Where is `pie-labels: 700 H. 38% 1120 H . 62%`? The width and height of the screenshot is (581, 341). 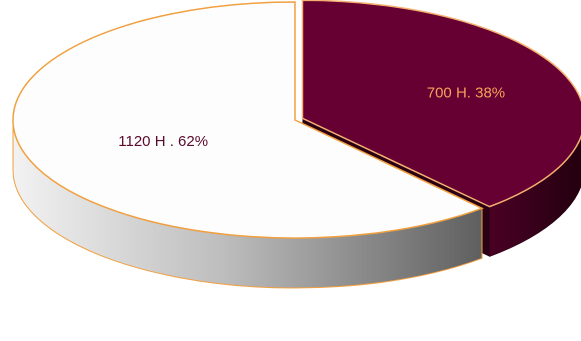 pie-labels: 700 H. 38% 1120 H . 62% is located at coordinates (311, 117).